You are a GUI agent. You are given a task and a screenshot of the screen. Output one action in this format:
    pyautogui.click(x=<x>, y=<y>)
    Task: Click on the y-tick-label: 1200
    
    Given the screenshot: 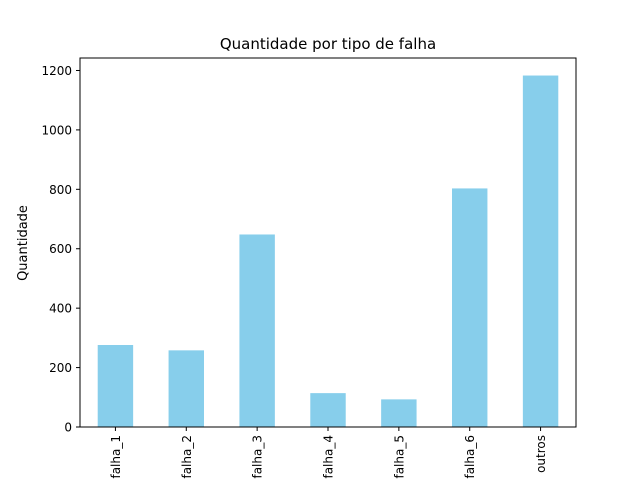 What is the action you would take?
    pyautogui.click(x=56, y=71)
    